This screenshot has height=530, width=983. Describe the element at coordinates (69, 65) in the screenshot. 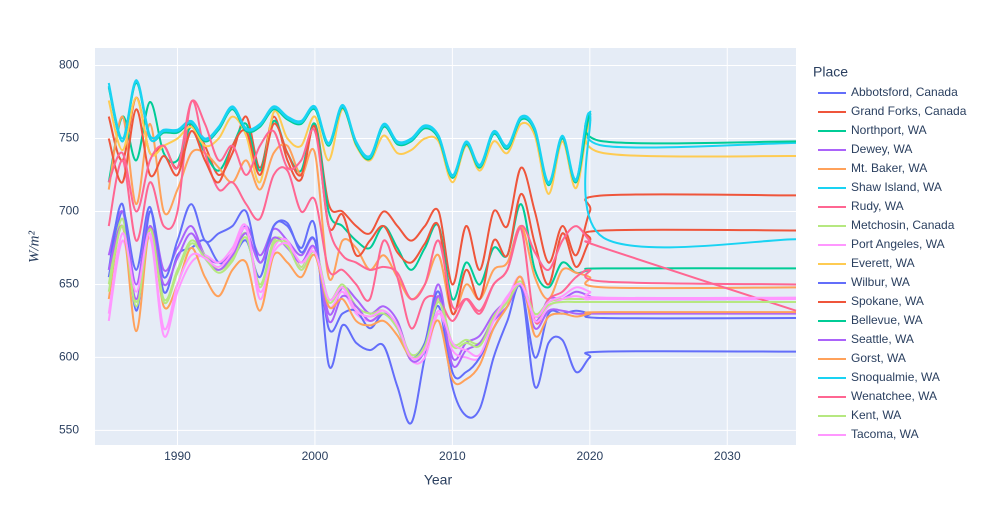

I see `y-tick-label: 800` at that location.